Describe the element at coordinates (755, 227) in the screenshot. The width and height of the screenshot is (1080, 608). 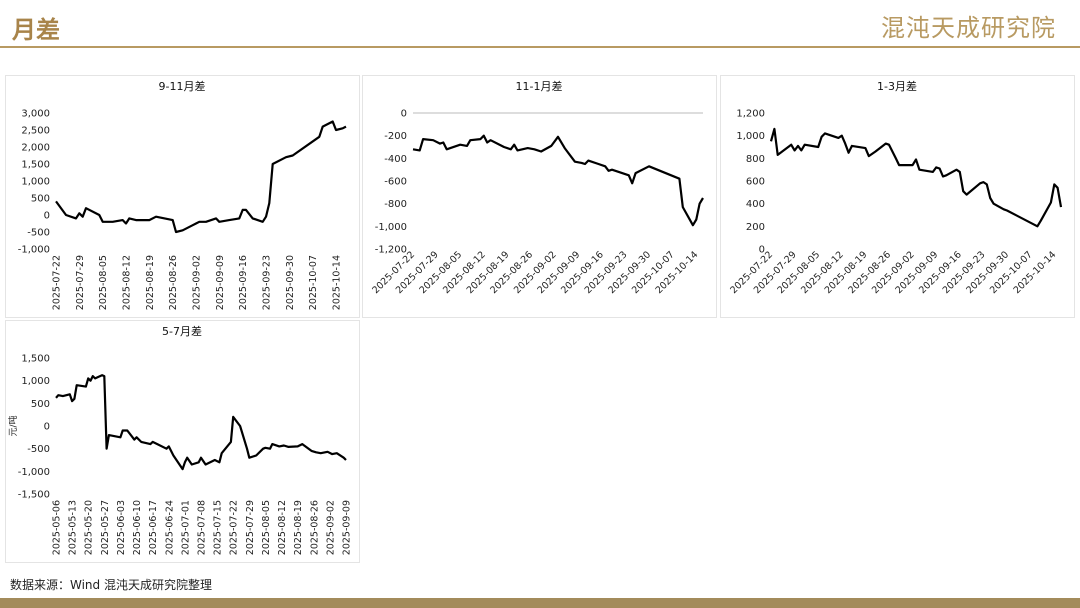
I see `y-tick-label: 200` at that location.